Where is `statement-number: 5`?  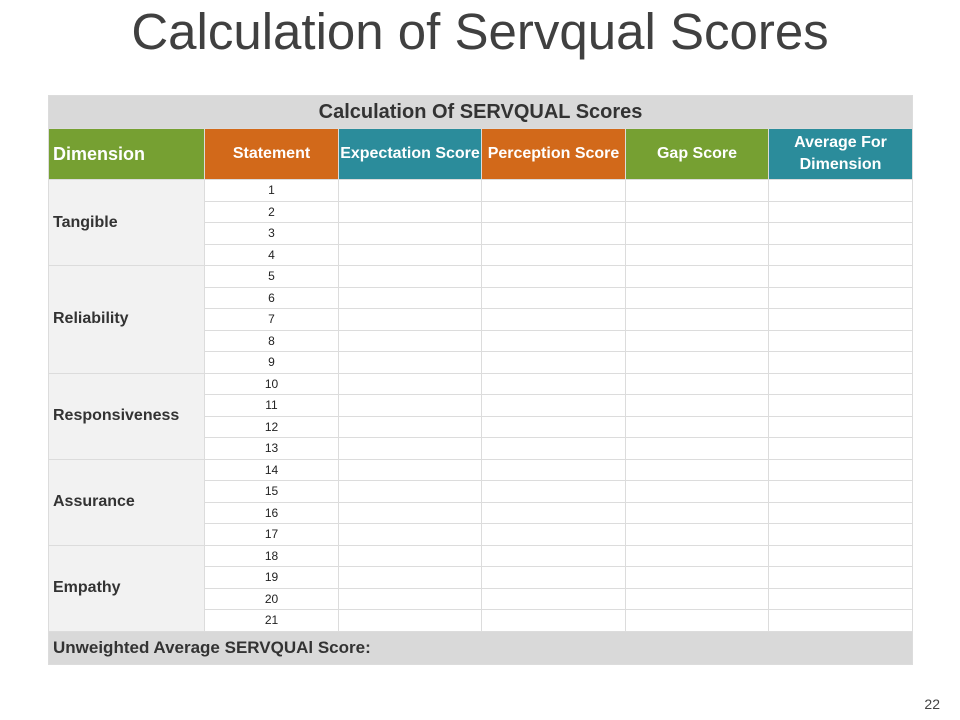 statement-number: 5 is located at coordinates (271, 276).